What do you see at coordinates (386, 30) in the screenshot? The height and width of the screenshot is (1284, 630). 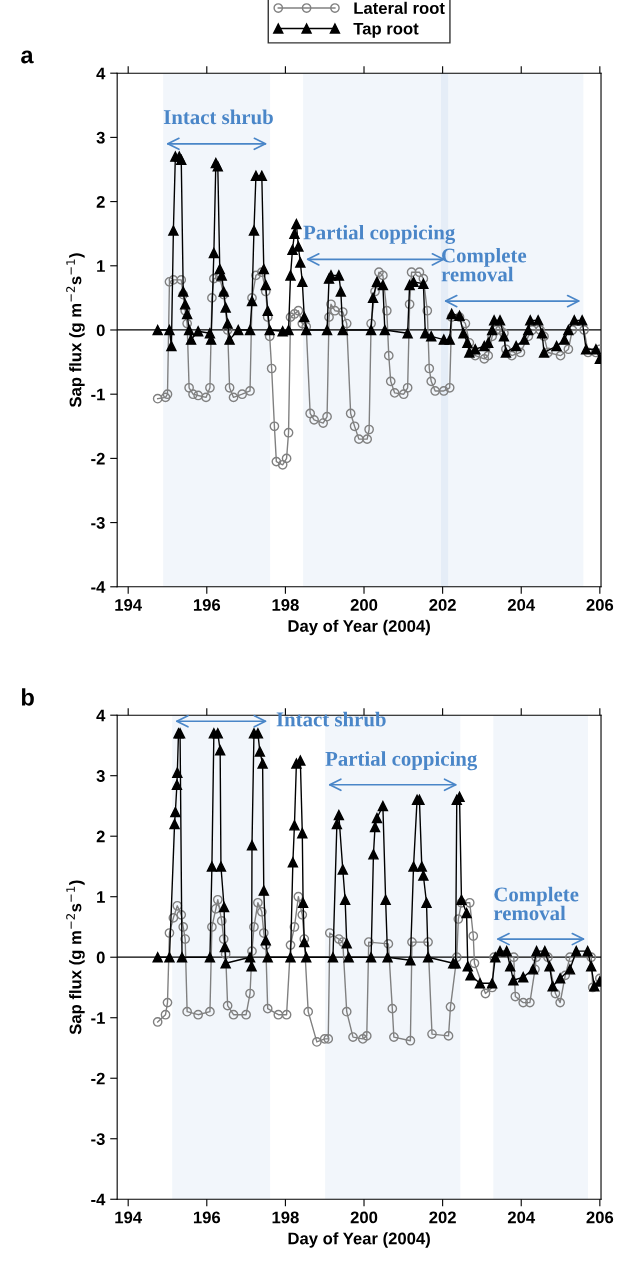 I see `legend-label: Tap root` at bounding box center [386, 30].